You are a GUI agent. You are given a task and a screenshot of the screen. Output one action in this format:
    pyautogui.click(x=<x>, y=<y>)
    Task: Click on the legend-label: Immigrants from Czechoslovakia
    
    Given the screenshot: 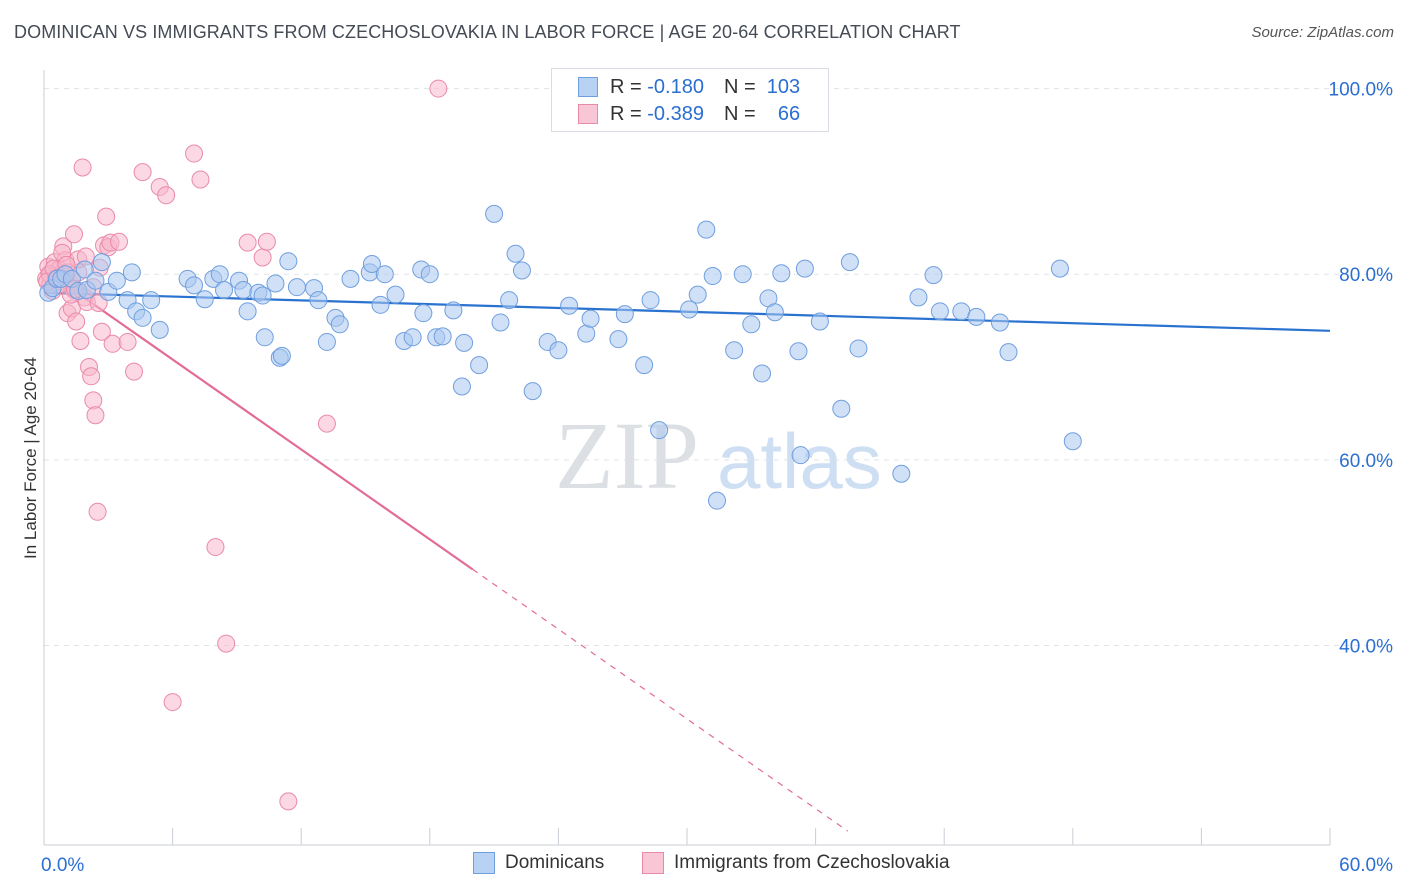 What is the action you would take?
    pyautogui.click(x=812, y=862)
    